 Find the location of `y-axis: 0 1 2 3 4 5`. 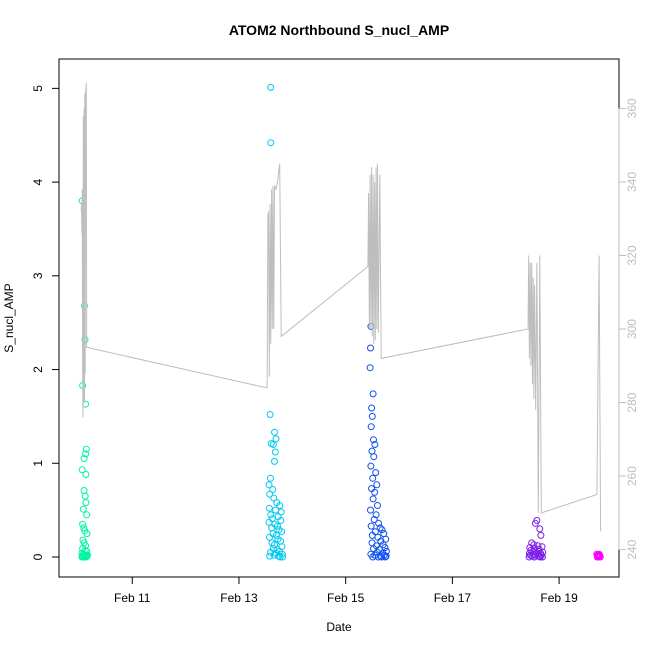

y-axis: 0 1 2 3 4 5 is located at coordinates (45, 322).